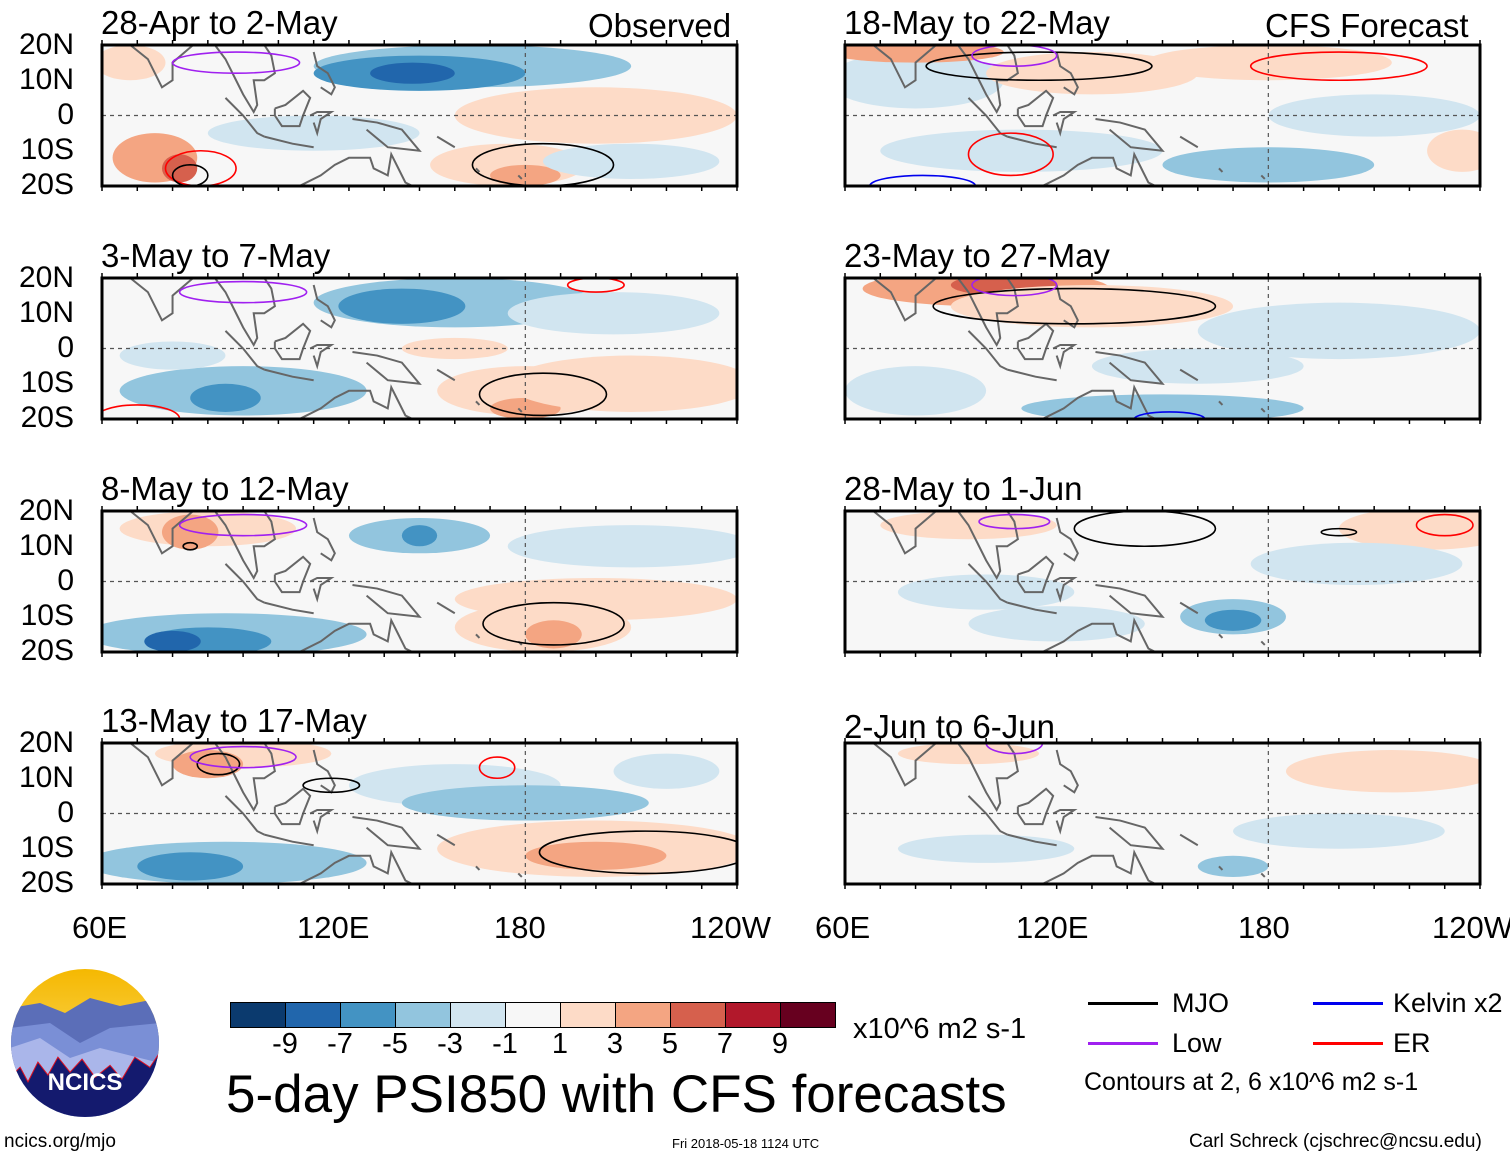  I want to click on lat-label: 10S, so click(47, 382).